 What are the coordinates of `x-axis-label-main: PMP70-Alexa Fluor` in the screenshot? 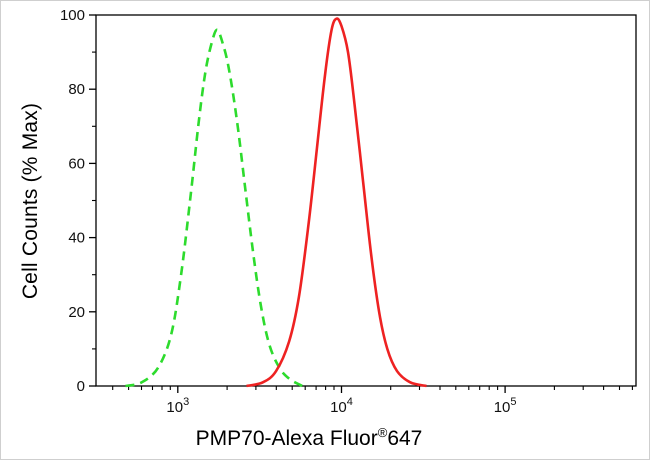 It's located at (286, 438).